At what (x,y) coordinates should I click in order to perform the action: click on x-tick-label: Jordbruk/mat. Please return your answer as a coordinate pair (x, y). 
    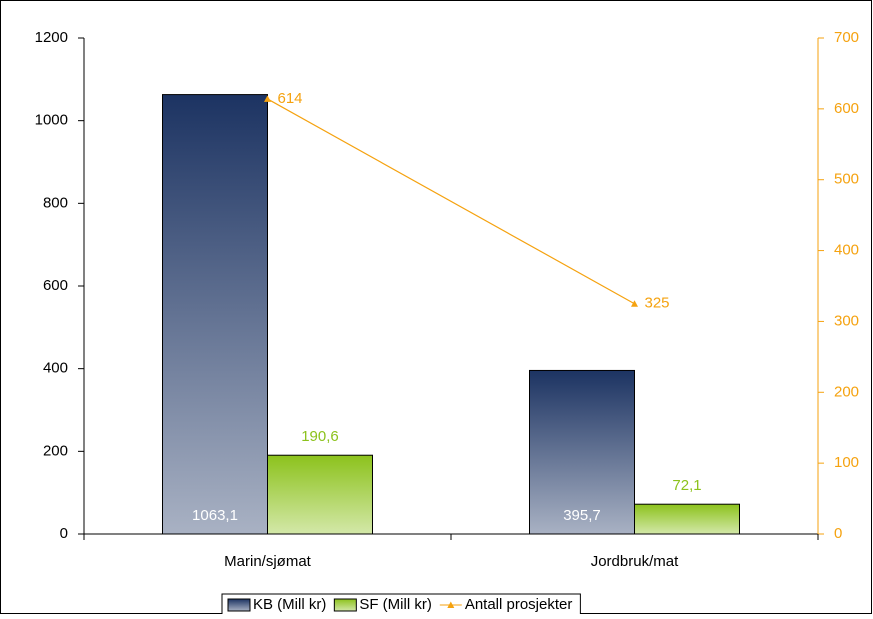
    Looking at the image, I should click on (635, 561).